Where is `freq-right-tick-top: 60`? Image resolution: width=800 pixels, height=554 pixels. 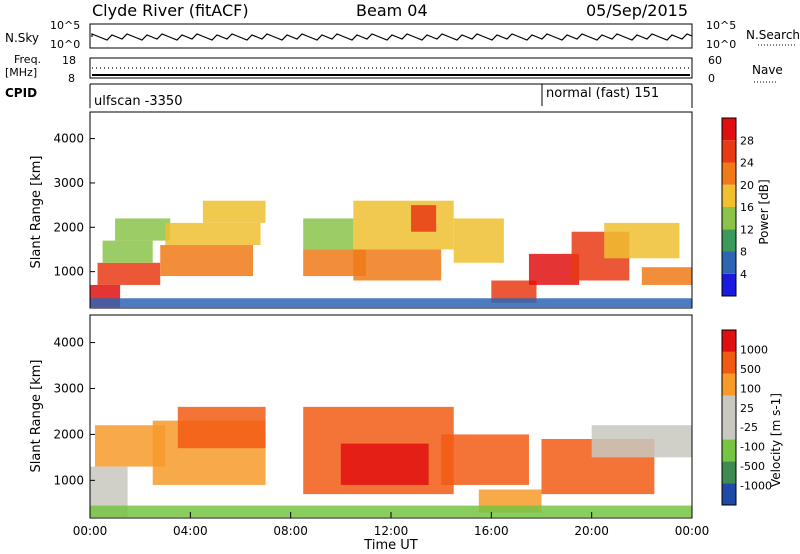
freq-right-tick-top: 60 is located at coordinates (715, 60).